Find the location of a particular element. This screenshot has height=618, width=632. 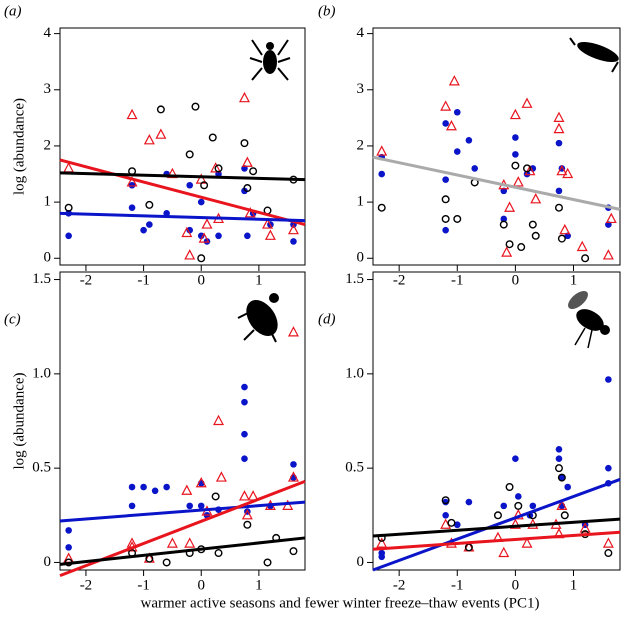

y-tick-label: 3 is located at coordinates (361, 89).